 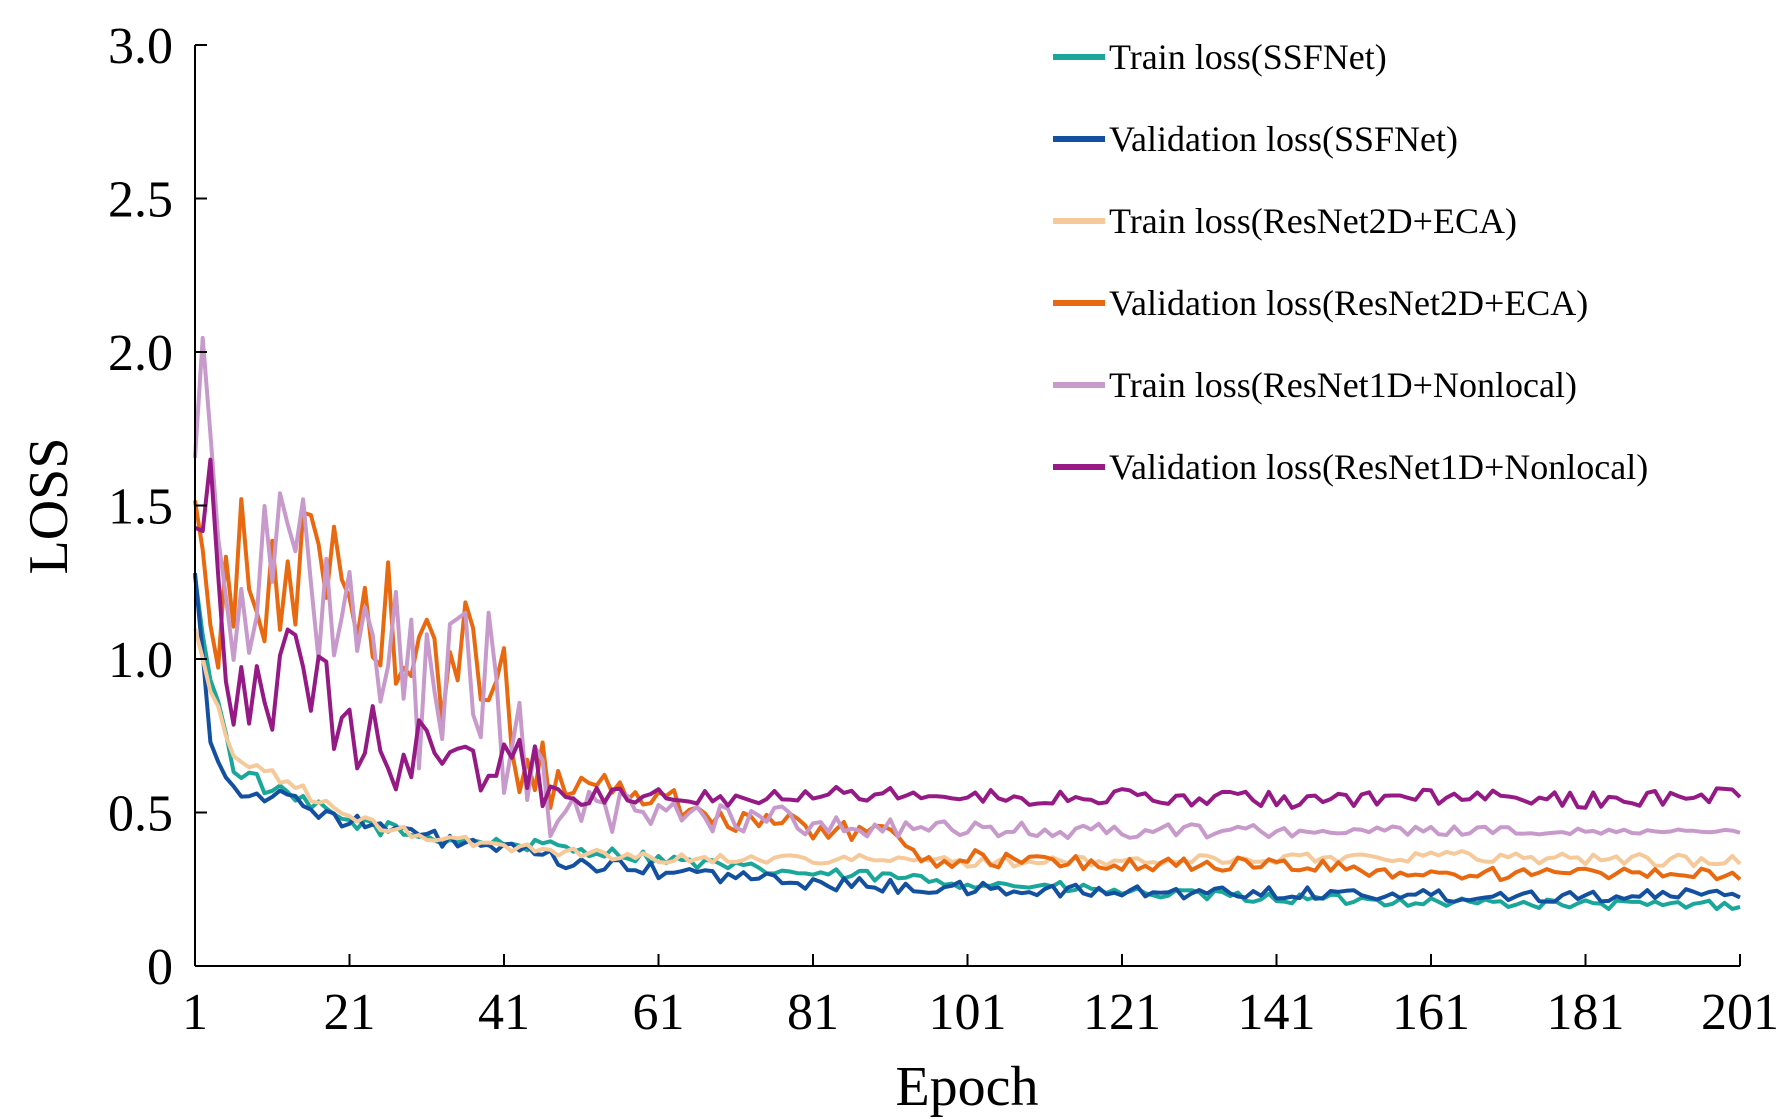 What do you see at coordinates (350, 1012) in the screenshot?
I see `x-tick-label: 21` at bounding box center [350, 1012].